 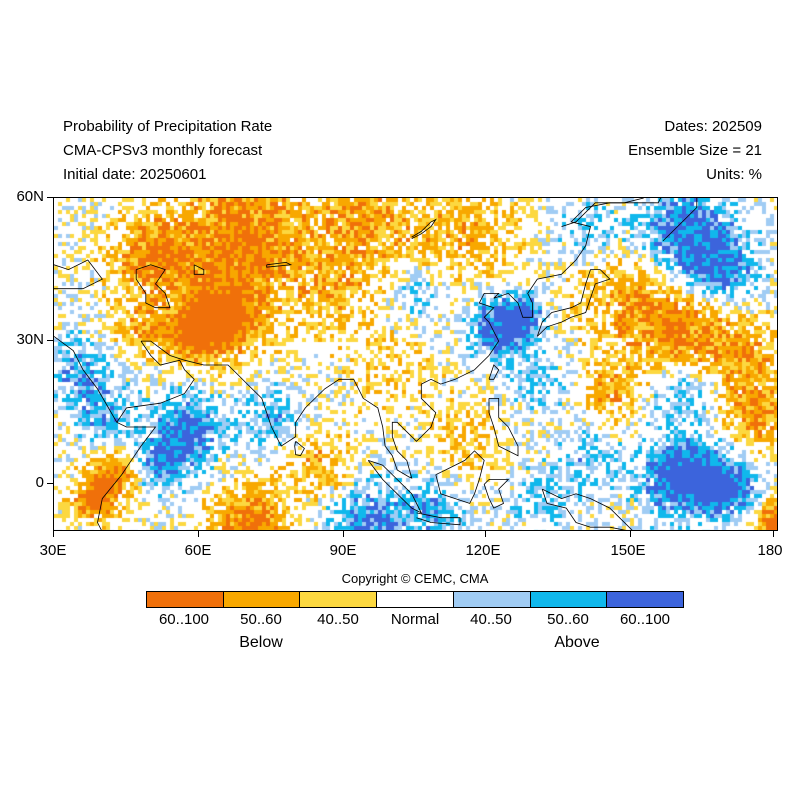 I want to click on color-legend, so click(x=415, y=599).